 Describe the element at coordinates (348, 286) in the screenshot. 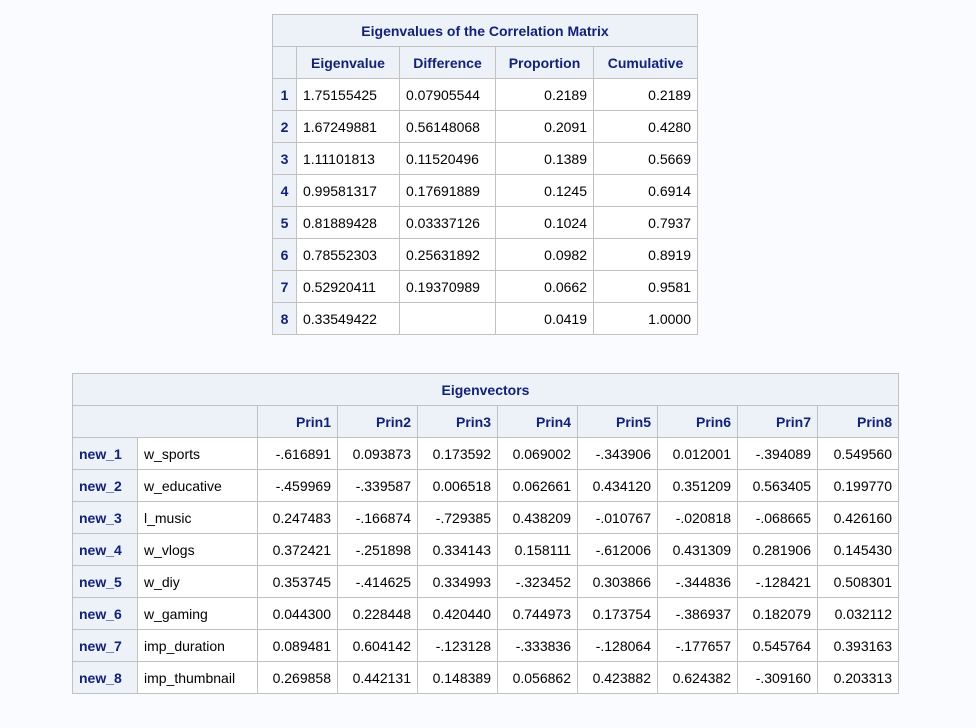

I see `eigenvalue-cell: 0.52920411` at that location.